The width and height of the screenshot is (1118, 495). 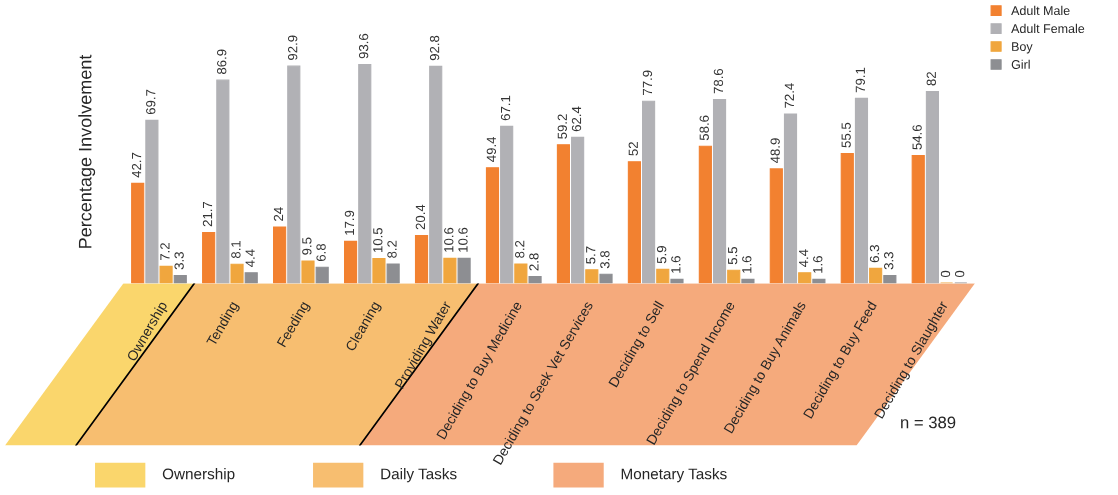 I want to click on data-label: 42.7, so click(x=136, y=165).